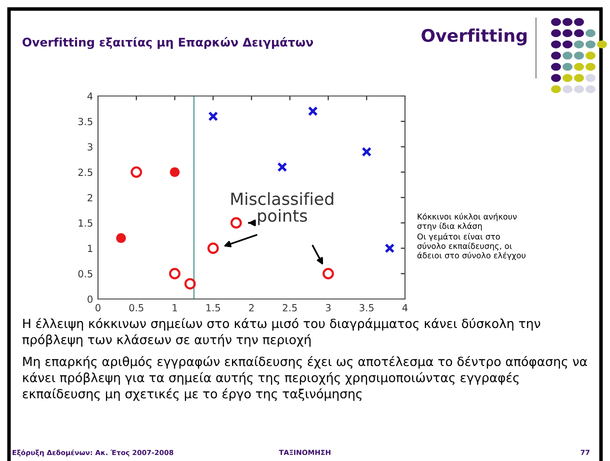 The image size is (610, 461). I want to click on text: Κόκκινοι κύκλοι ανήκουν στην ίδια κλάση, so click(467, 222).